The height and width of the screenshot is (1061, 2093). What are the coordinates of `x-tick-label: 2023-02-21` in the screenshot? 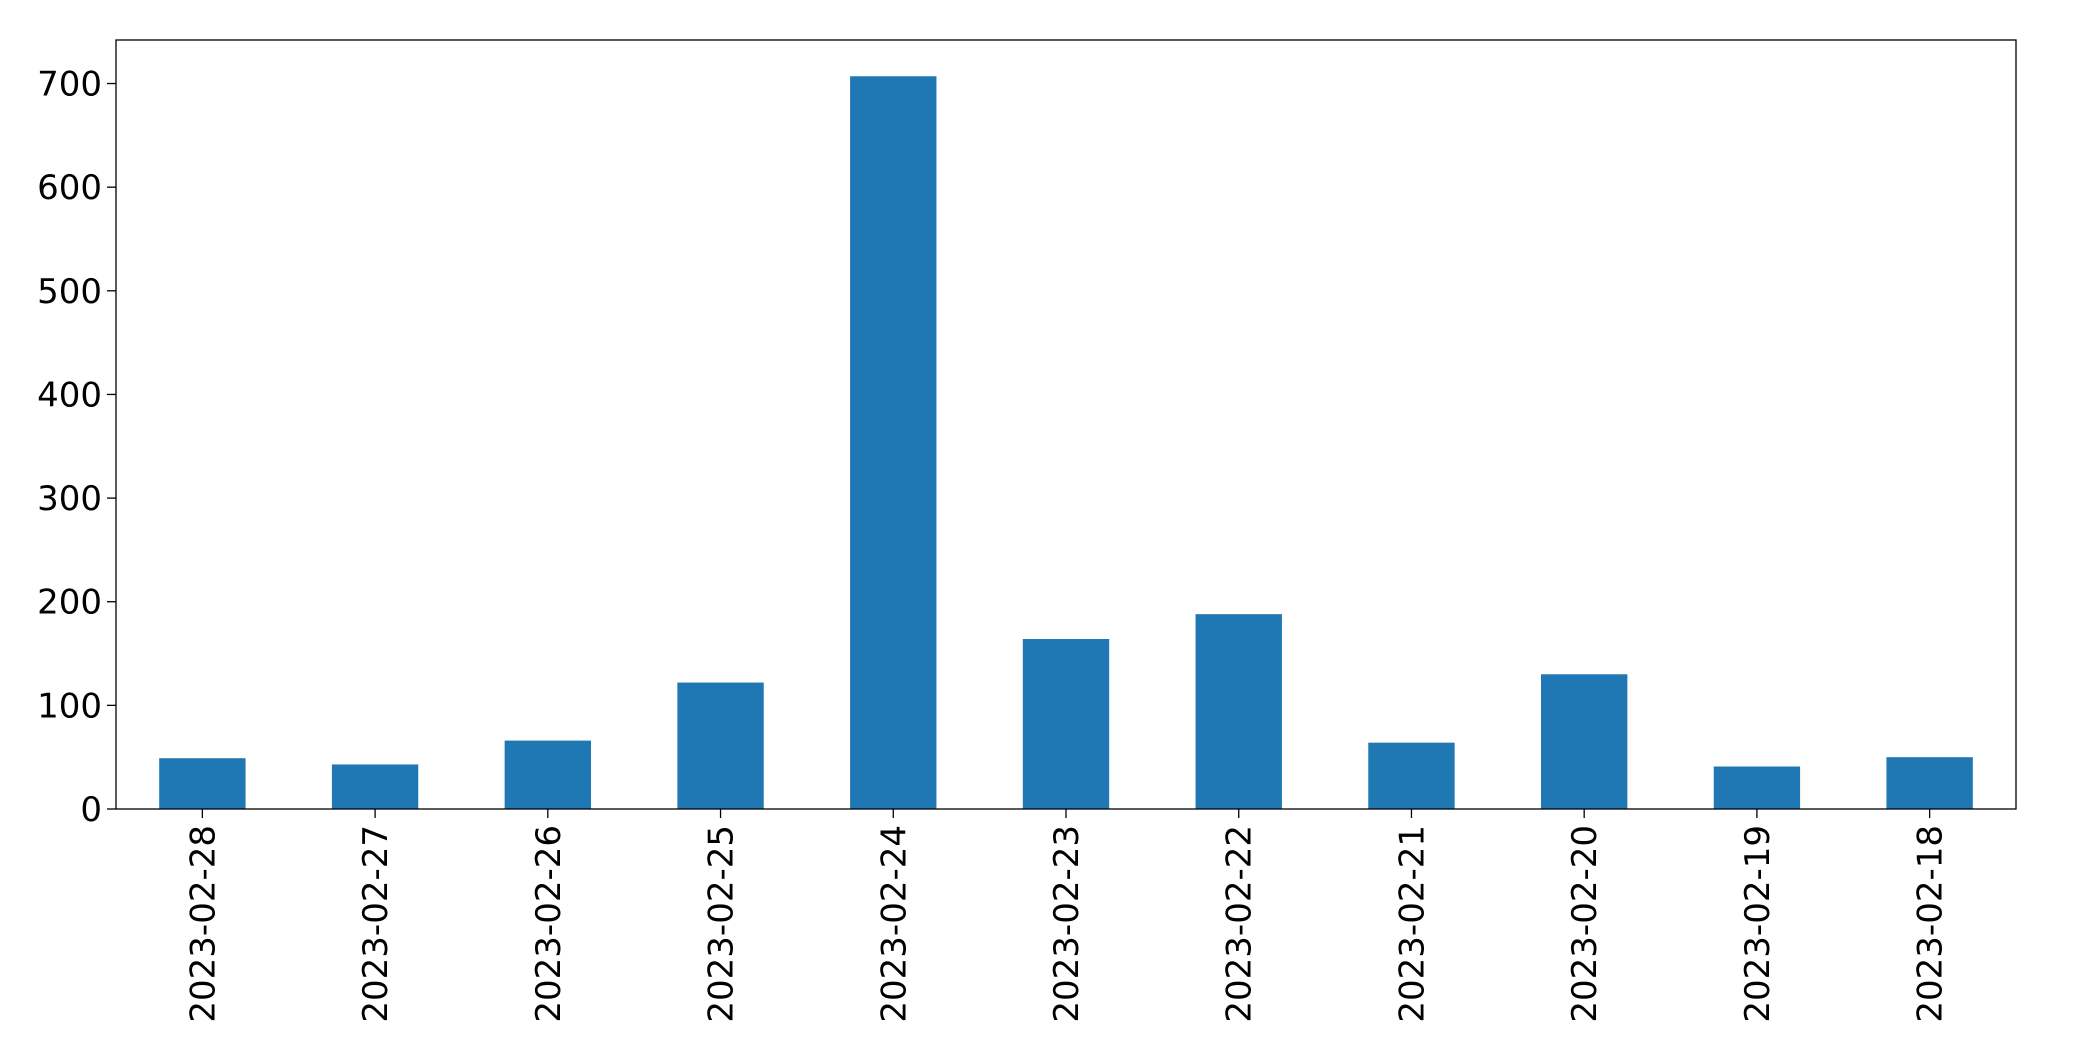 It's located at (1412, 924).